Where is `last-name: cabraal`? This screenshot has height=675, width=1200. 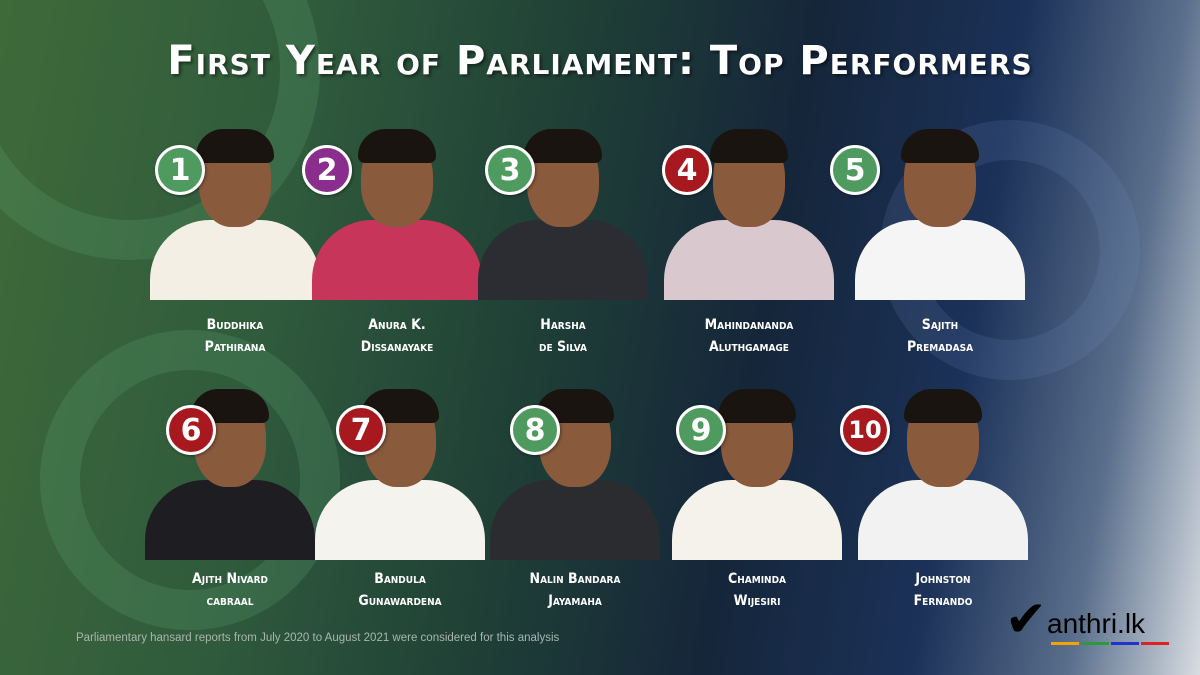
last-name: cabraal is located at coordinates (230, 601).